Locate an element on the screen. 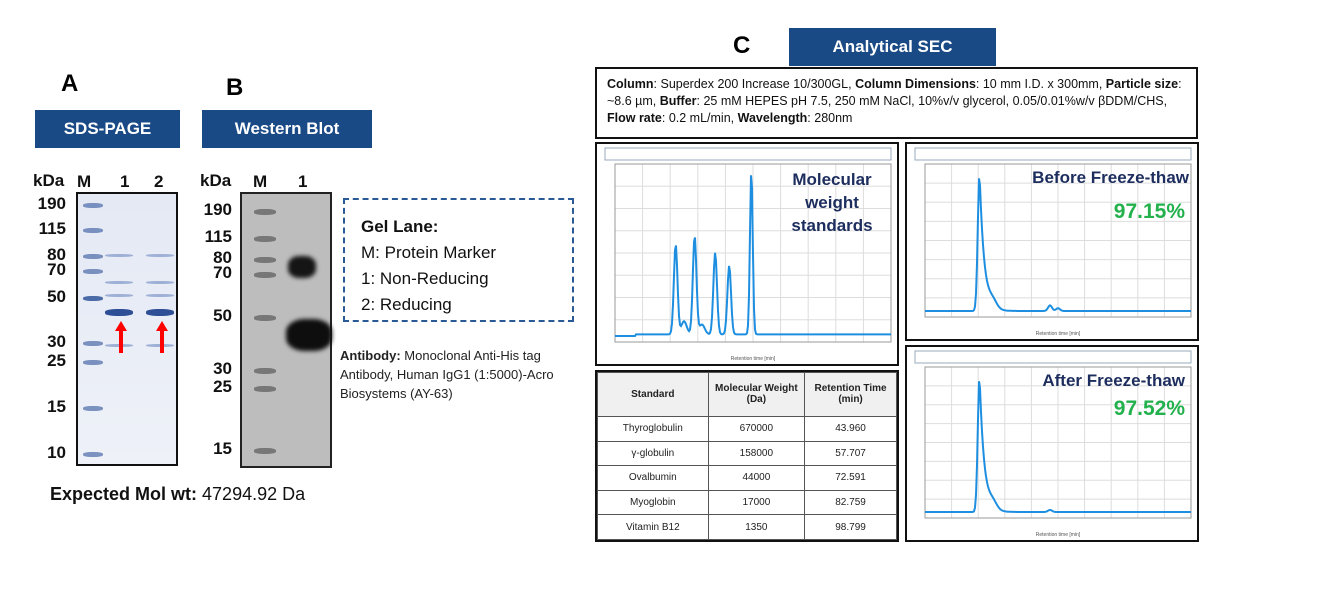 The height and width of the screenshot is (601, 1321). column-header: Standard is located at coordinates (653, 394).